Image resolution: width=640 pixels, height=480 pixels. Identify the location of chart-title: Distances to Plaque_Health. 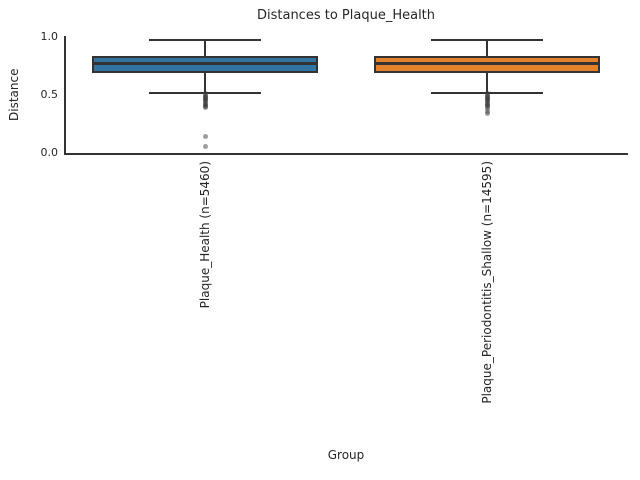
(346, 15).